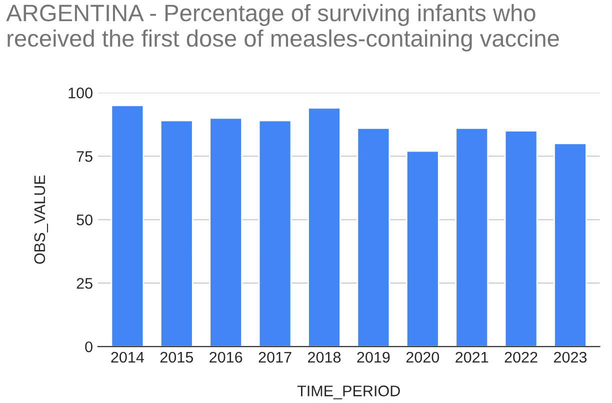 Image resolution: width=612 pixels, height=403 pixels. Describe the element at coordinates (176, 357) in the screenshot. I see `x-tick-label: 2015` at that location.